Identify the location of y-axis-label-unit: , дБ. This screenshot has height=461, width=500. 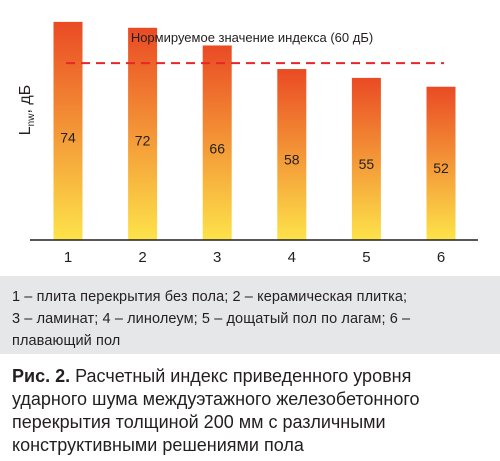
(25, 99).